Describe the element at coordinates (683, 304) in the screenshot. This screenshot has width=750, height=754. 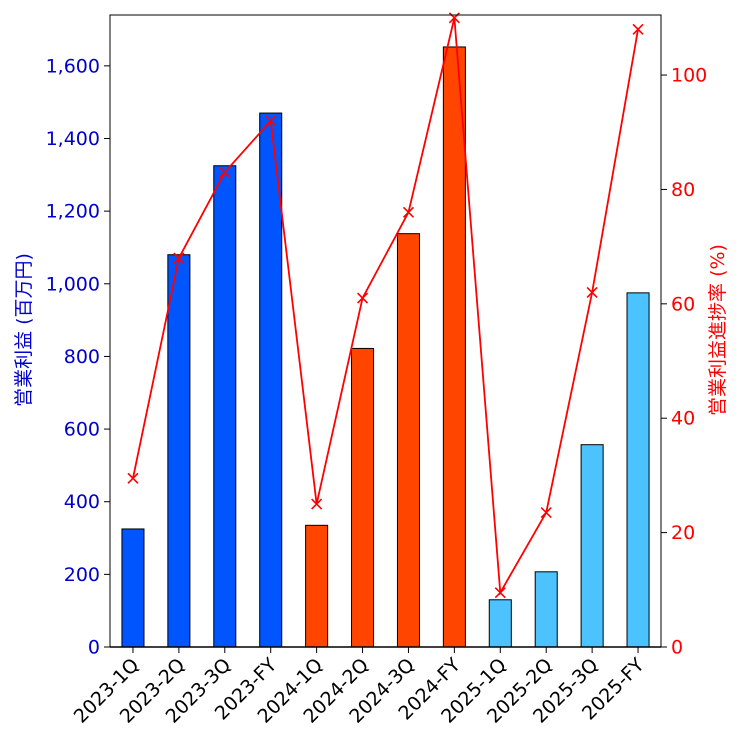
I see `y2-tick-label: 60` at that location.